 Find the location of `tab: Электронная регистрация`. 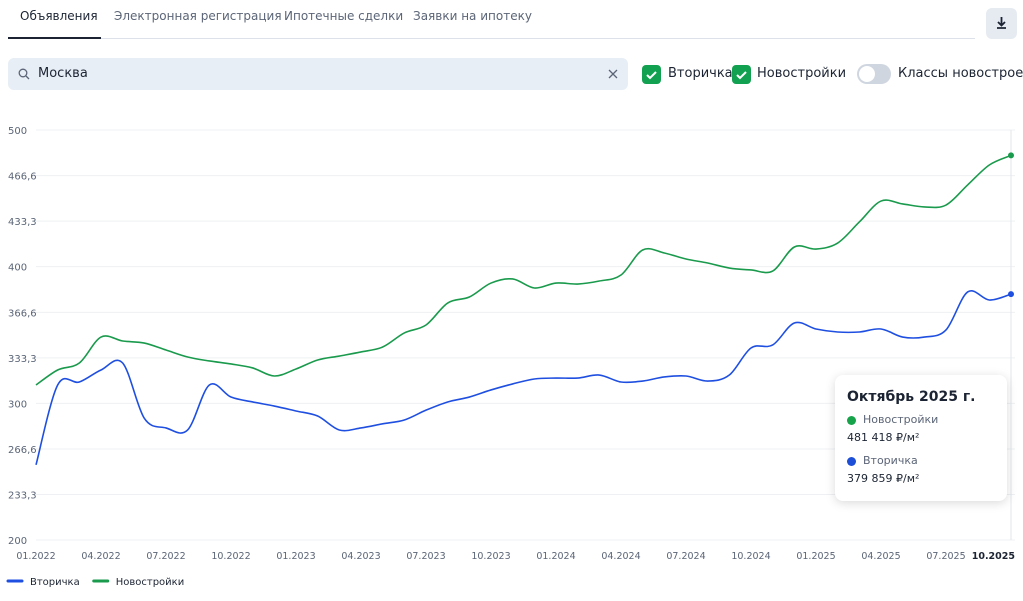

tab: Электронная регистрация is located at coordinates (198, 16).